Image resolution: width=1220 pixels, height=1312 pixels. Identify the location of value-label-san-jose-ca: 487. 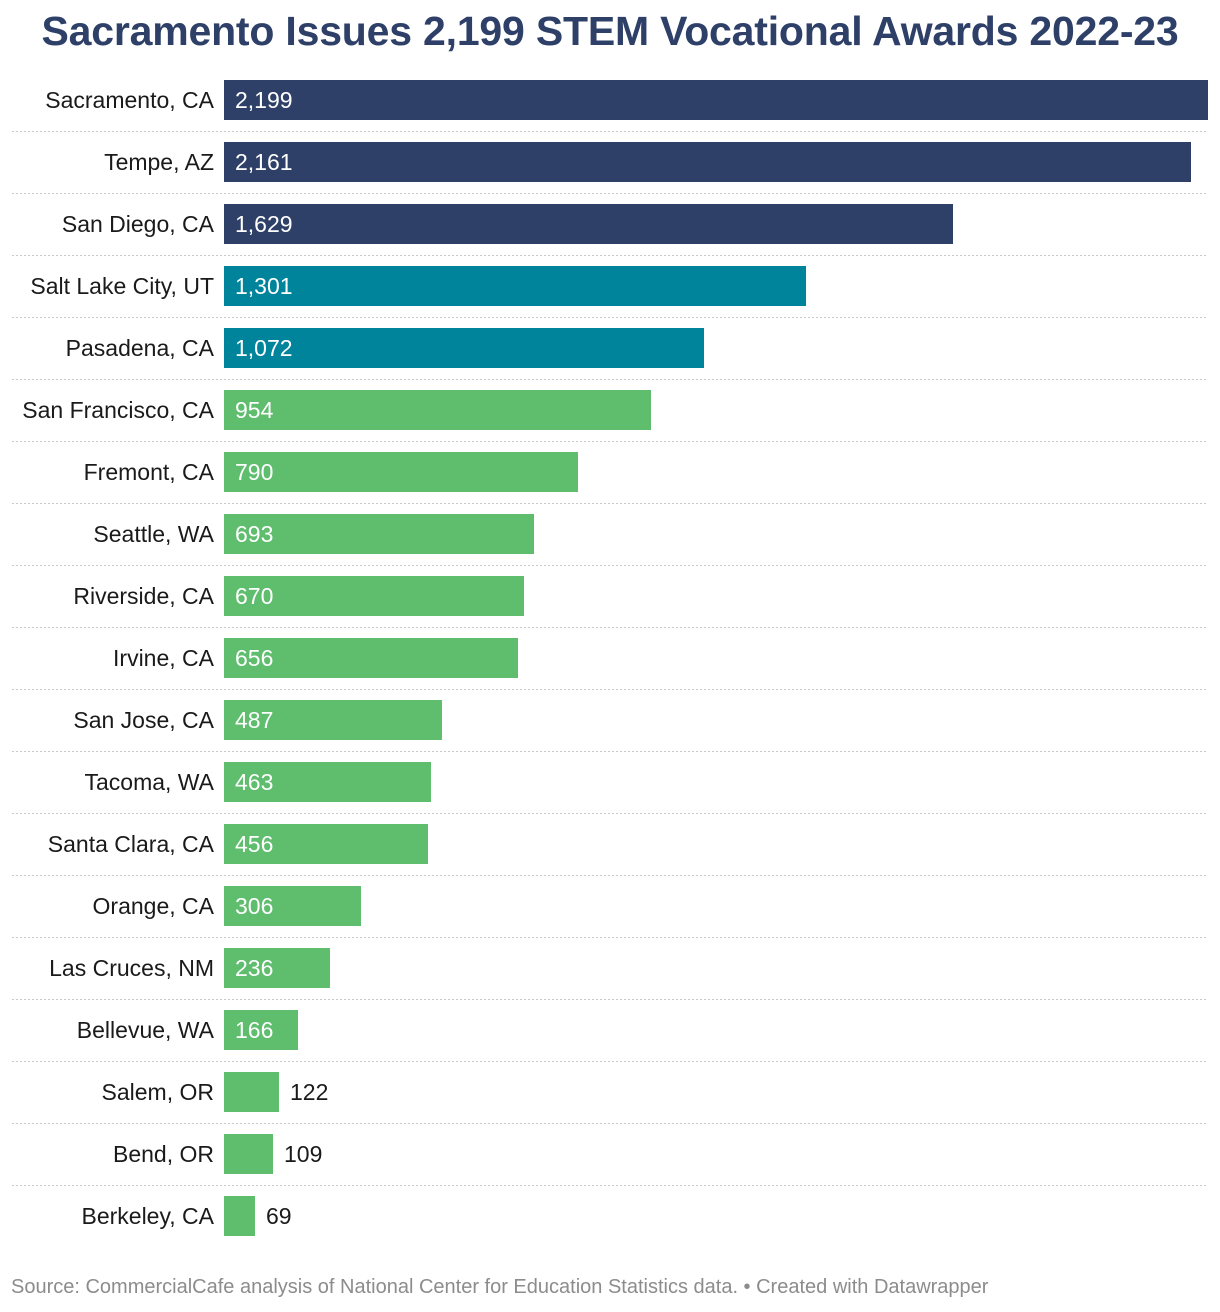
(254, 720).